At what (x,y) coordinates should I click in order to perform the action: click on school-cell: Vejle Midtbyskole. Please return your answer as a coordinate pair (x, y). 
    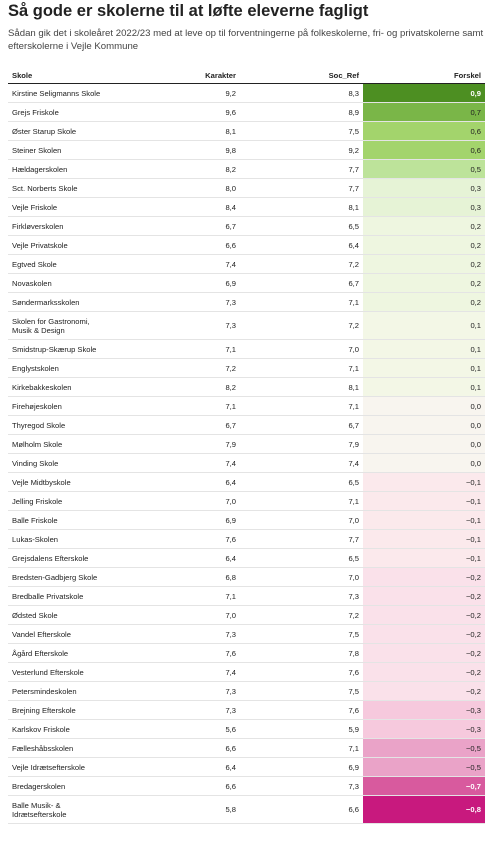
    Looking at the image, I should click on (75, 482).